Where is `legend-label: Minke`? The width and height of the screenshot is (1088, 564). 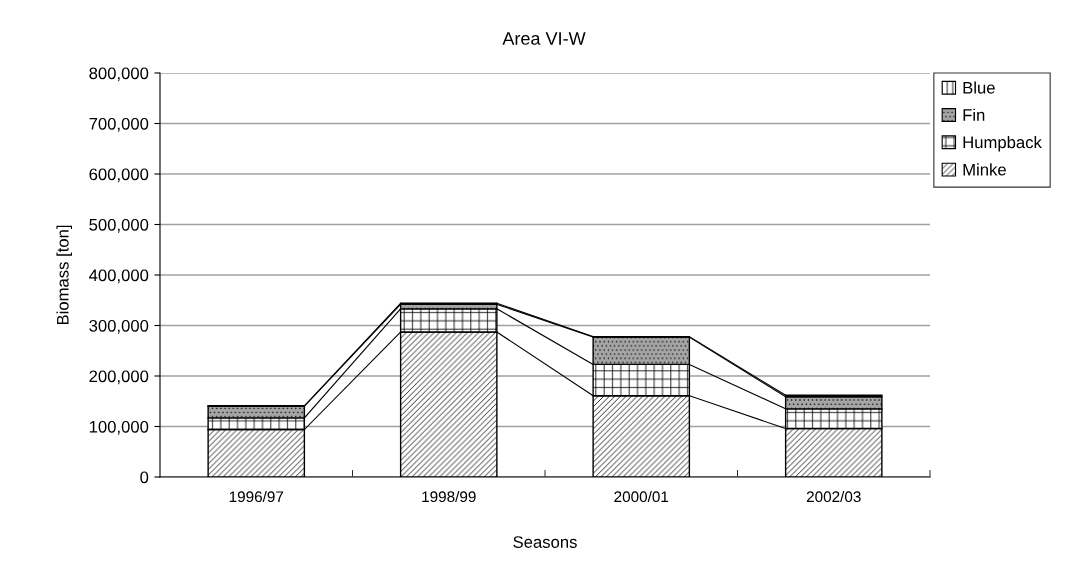 legend-label: Minke is located at coordinates (984, 169).